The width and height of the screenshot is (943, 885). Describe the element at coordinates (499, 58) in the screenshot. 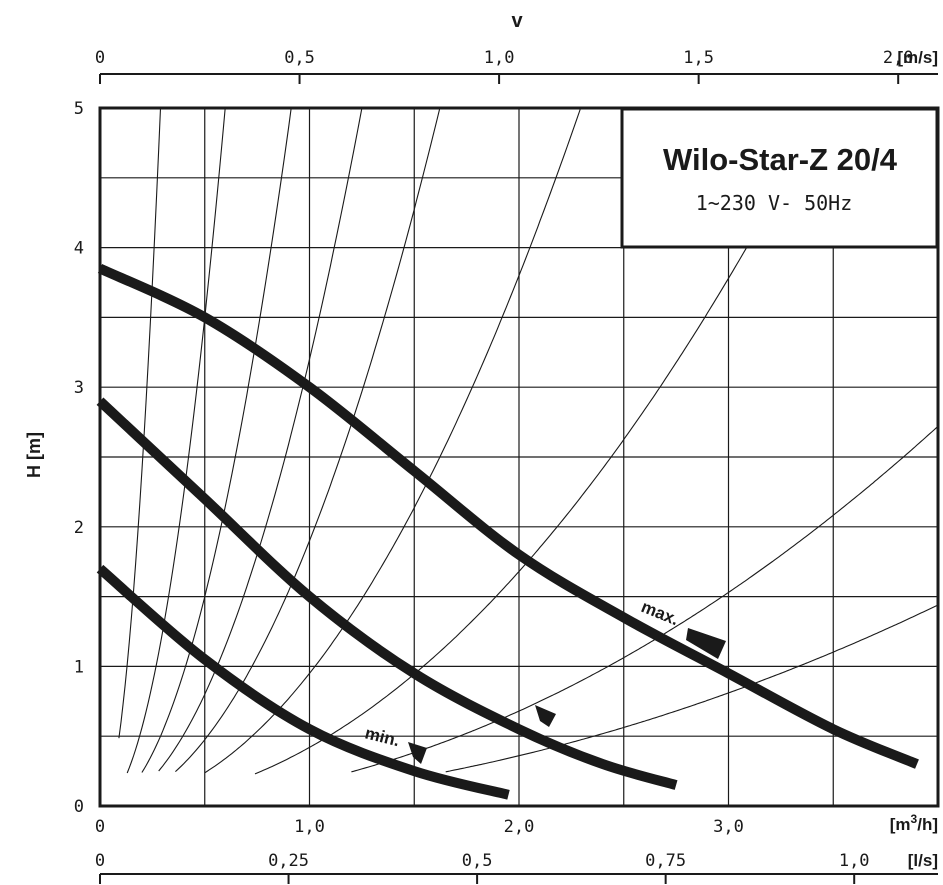

I see `top-tick-label: 1,0` at that location.